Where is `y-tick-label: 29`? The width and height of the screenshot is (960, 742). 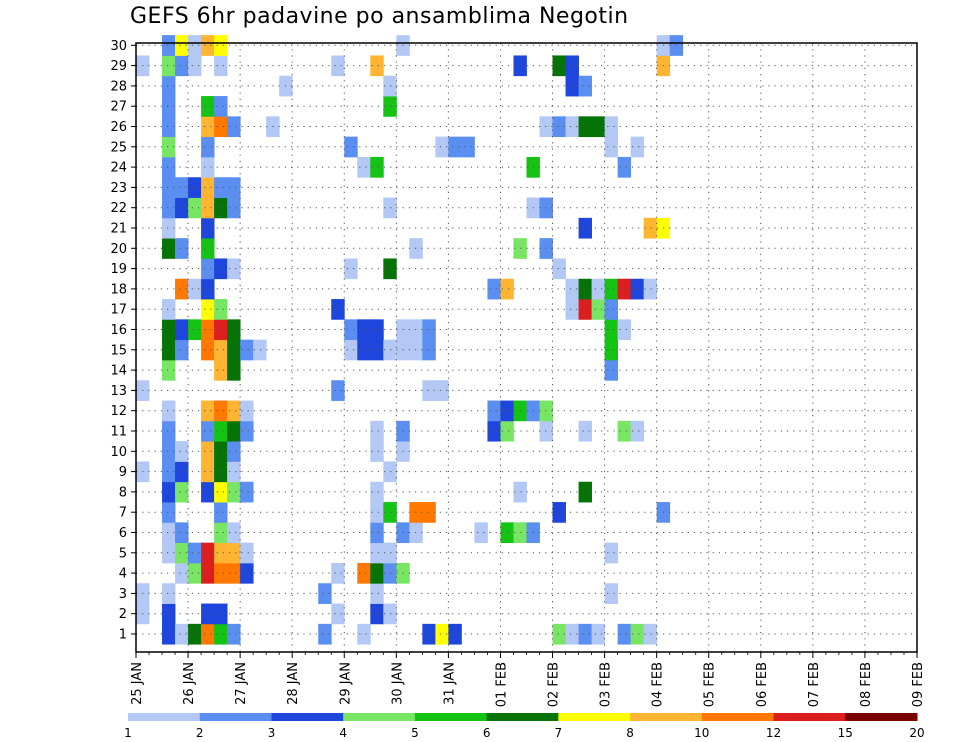
y-tick-label: 29 is located at coordinates (118, 66).